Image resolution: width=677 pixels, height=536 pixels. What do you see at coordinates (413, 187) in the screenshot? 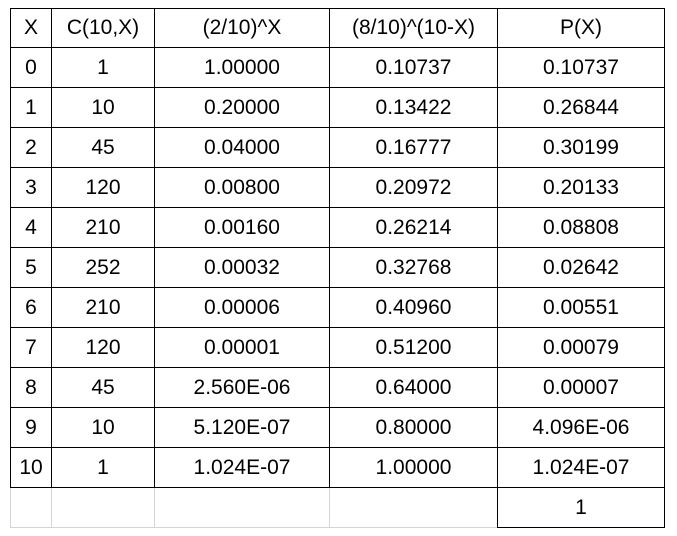
I see `table-cell: 0.20972` at bounding box center [413, 187].